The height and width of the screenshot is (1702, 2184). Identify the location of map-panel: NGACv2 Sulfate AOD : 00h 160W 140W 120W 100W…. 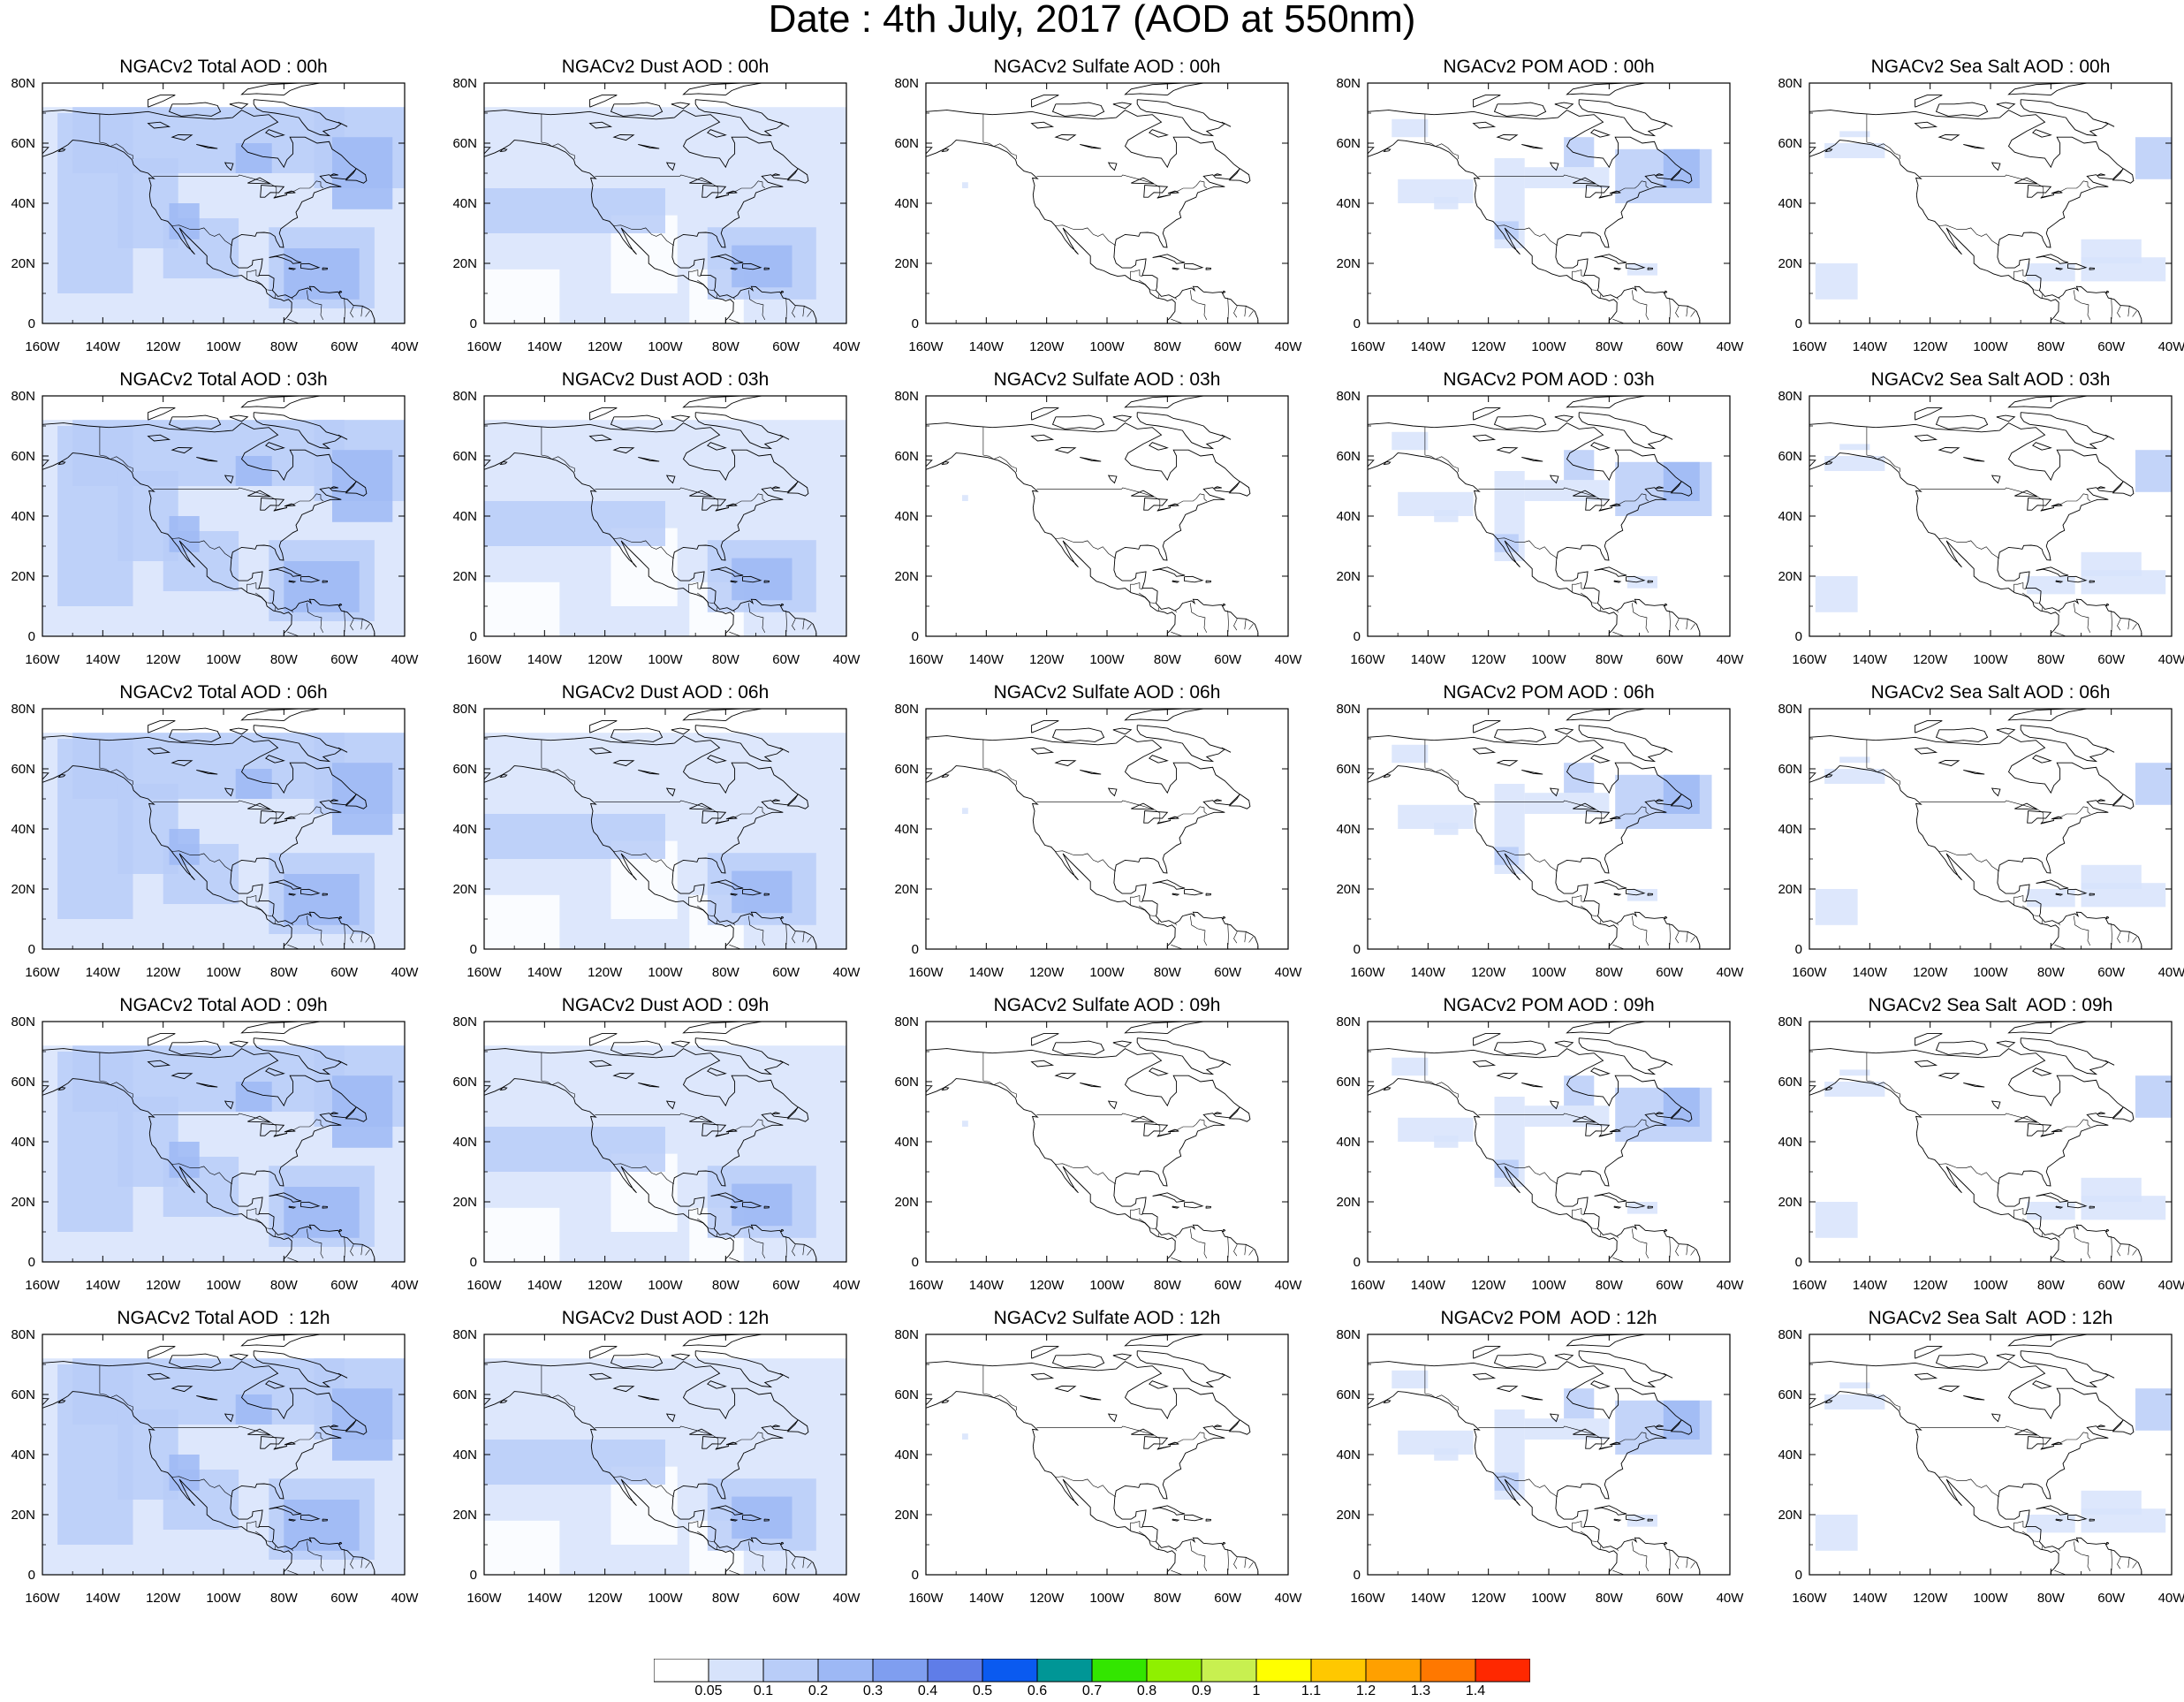
(1104, 211).